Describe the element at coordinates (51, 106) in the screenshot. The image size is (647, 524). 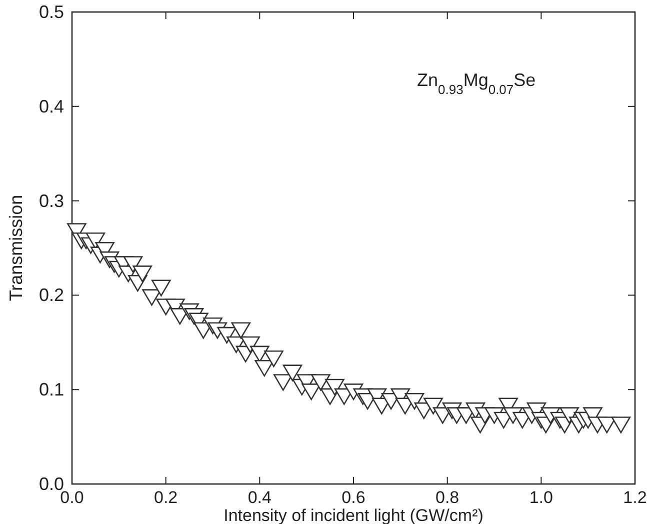
I see `y-tick-label: 0.4` at that location.